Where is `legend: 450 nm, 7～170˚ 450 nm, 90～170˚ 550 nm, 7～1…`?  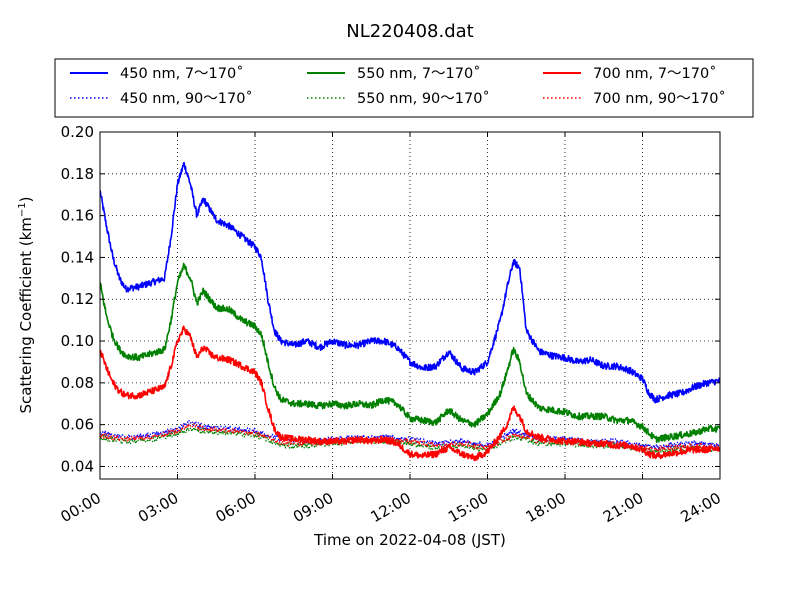
legend: 450 nm, 7～170˚ 450 nm, 90～170˚ 550 nm, 7～1… is located at coordinates (404, 88).